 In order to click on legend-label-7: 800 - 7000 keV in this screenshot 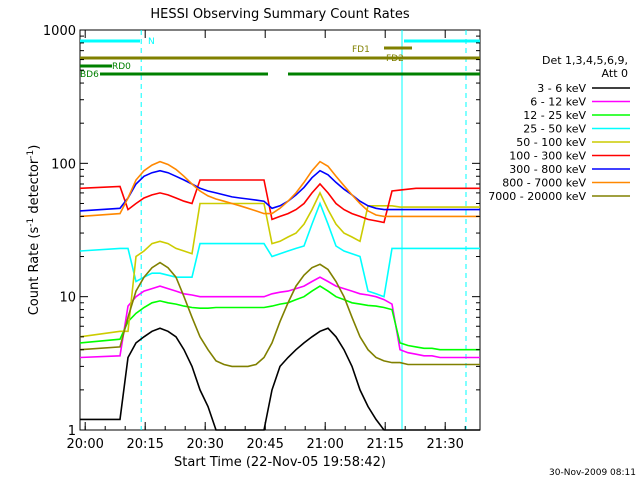, I will do `click(544, 183)`.